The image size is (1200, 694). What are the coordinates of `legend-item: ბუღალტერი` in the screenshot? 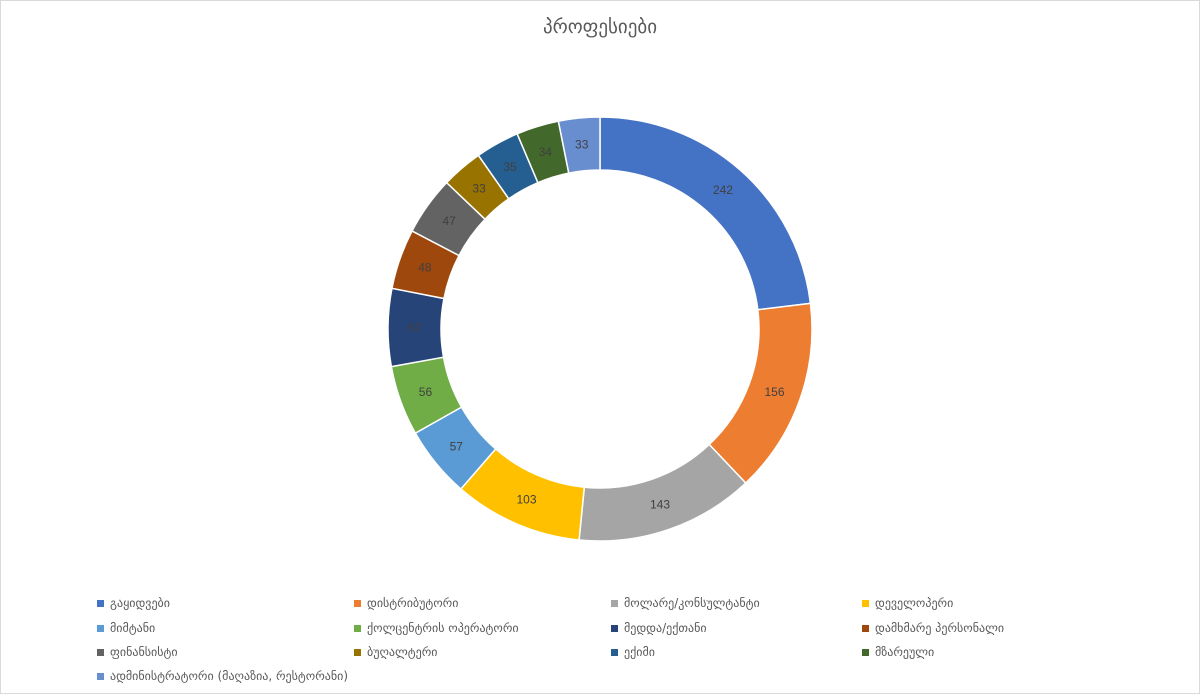 It's located at (396, 652).